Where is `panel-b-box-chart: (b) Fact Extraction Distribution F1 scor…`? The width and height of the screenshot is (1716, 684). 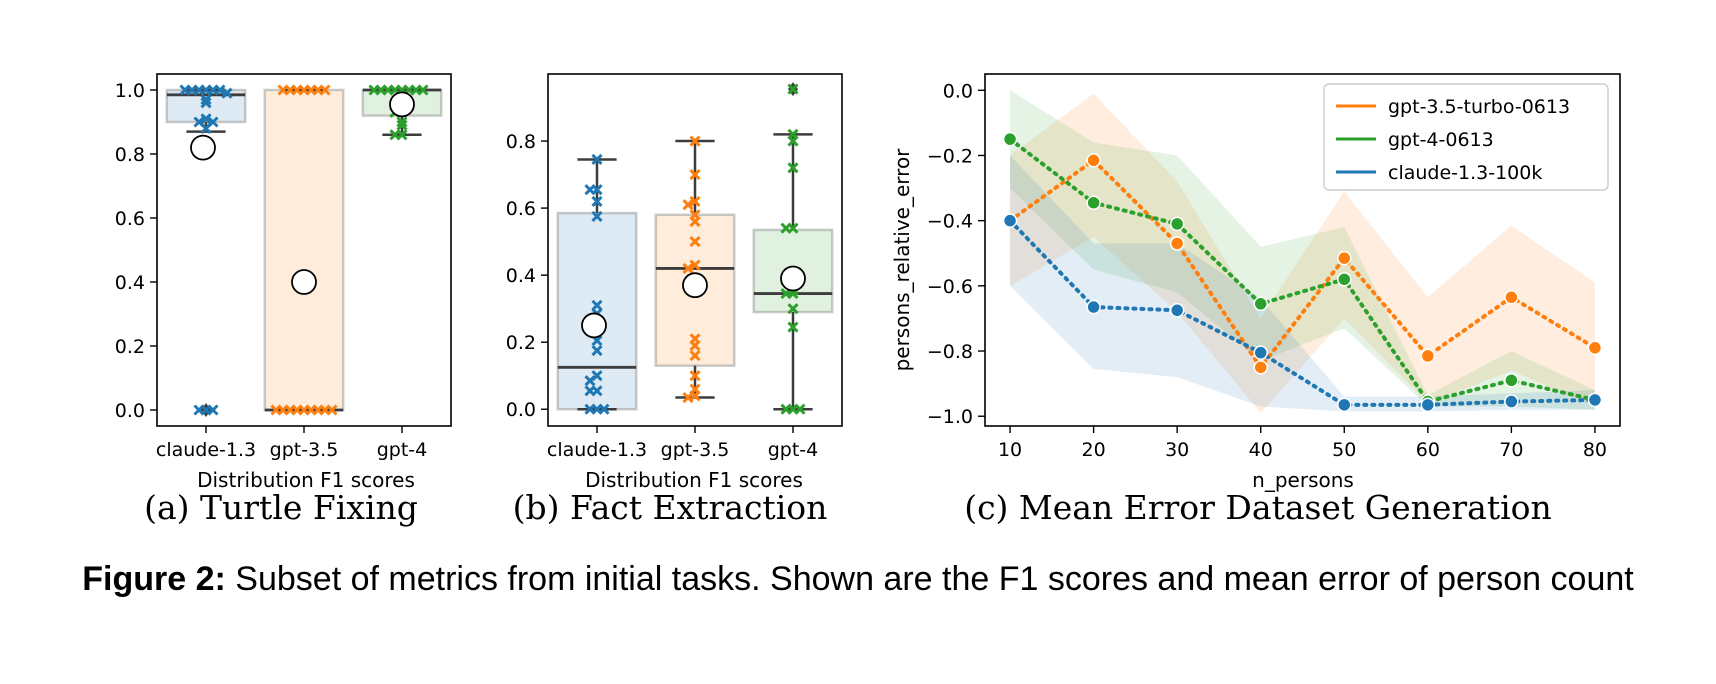 panel-b-box-chart: (b) Fact Extraction Distribution F1 scor… is located at coordinates (674, 300).